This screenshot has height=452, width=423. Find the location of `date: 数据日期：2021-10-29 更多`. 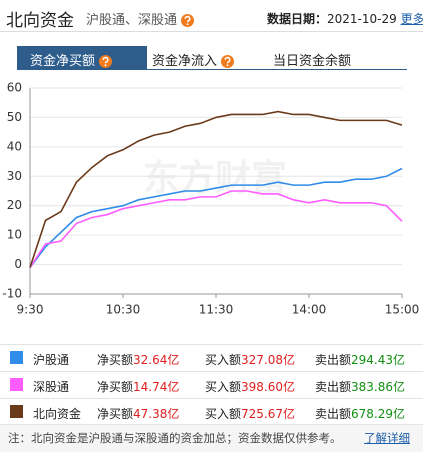

date: 数据日期：2021-10-29 更多 is located at coordinates (345, 18).